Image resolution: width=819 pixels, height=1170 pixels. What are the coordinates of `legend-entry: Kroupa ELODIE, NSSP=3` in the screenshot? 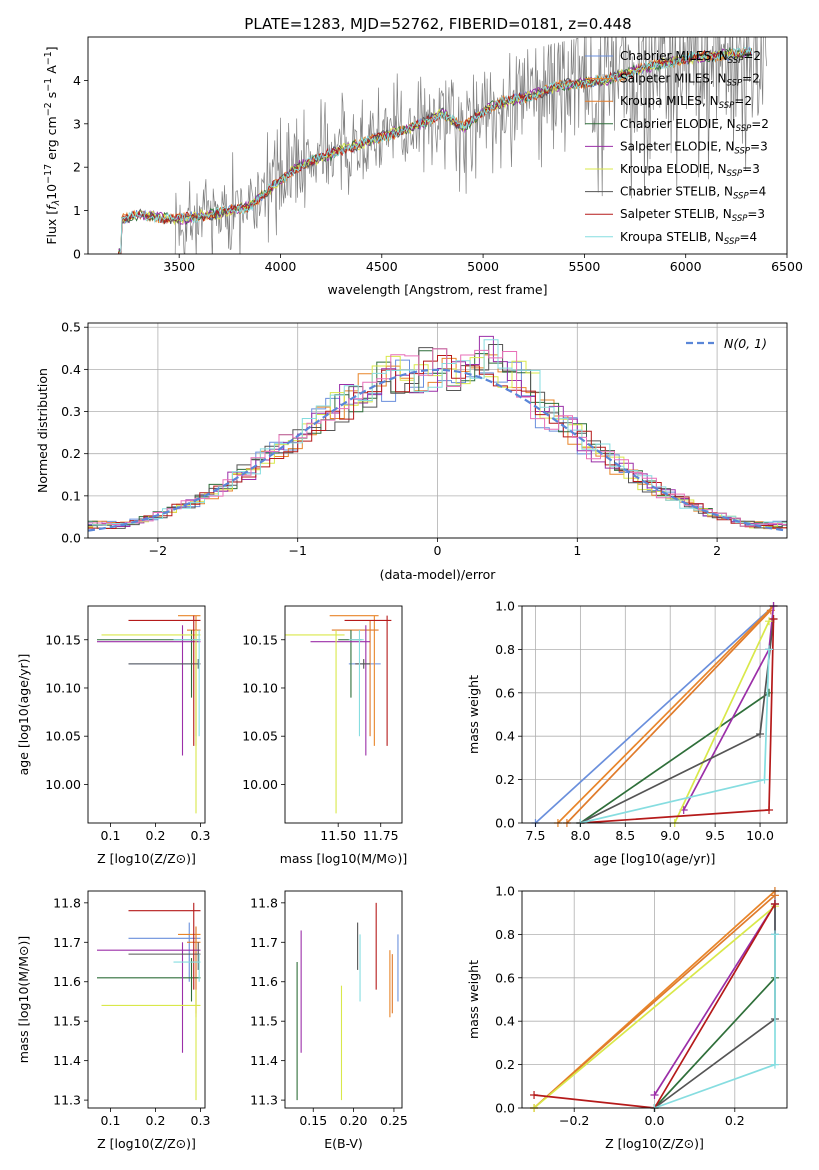 It's located at (690, 170).